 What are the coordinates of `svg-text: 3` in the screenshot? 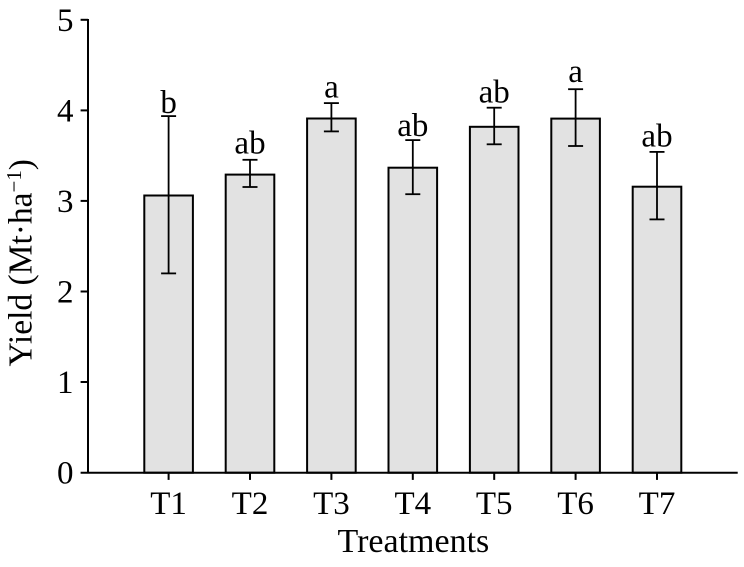 It's located at (65, 202).